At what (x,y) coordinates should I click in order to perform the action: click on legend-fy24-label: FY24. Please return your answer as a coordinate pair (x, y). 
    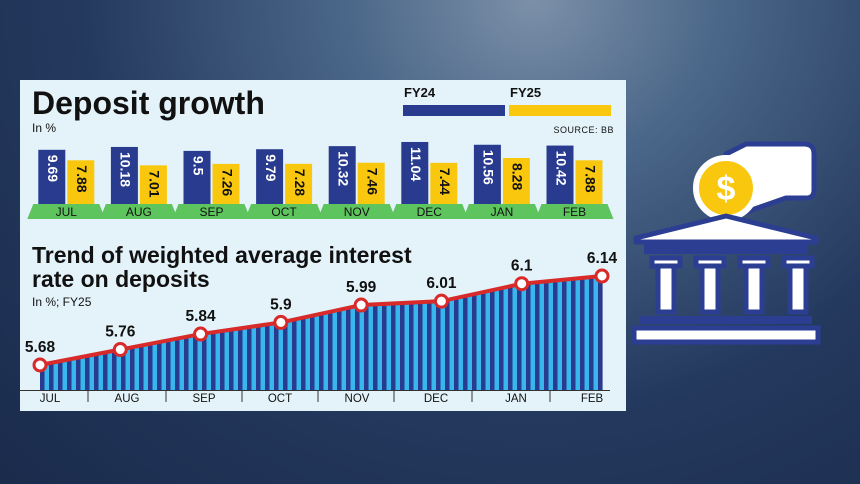
    Looking at the image, I should click on (420, 92).